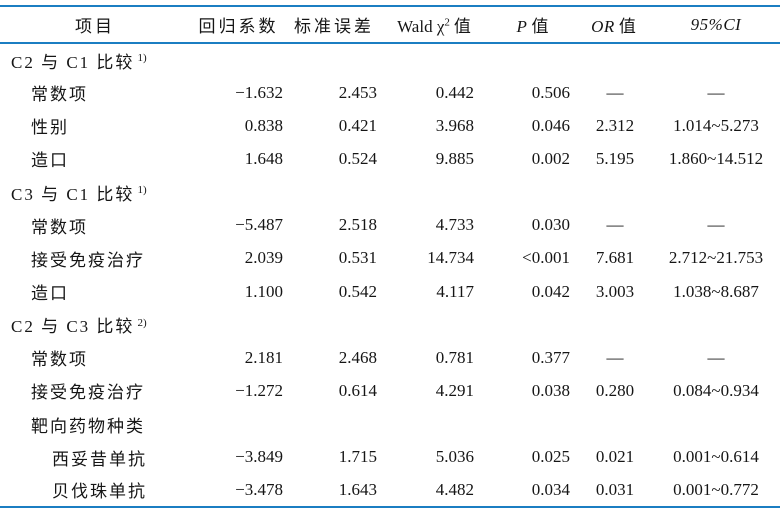 Image resolution: width=780 pixels, height=527 pixels. I want to click on cell-wald: 0.442, so click(454, 92).